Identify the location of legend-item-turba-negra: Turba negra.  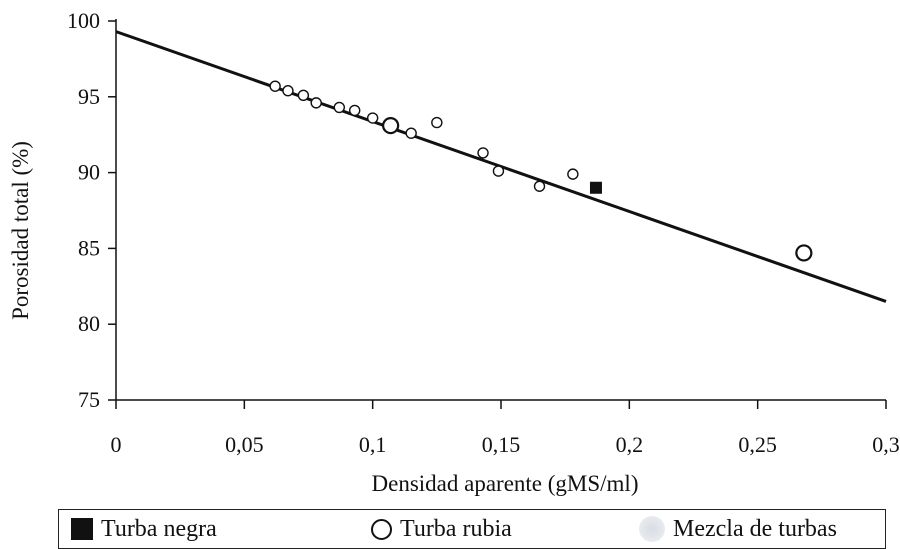
(144, 529).